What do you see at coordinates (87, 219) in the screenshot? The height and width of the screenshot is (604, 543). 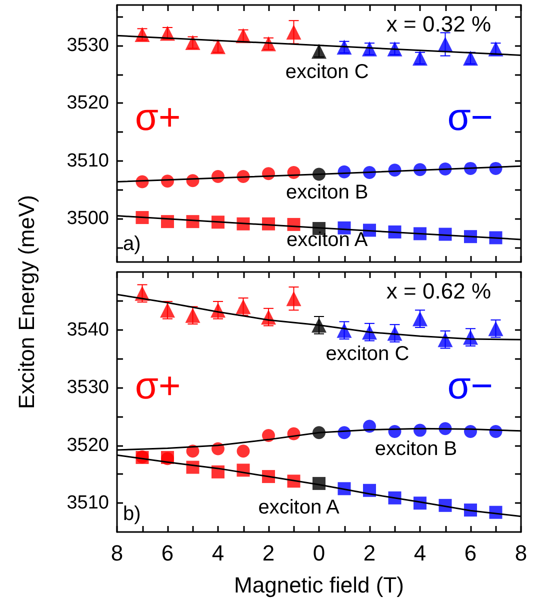 I see `y-tick-label: 3500` at bounding box center [87, 219].